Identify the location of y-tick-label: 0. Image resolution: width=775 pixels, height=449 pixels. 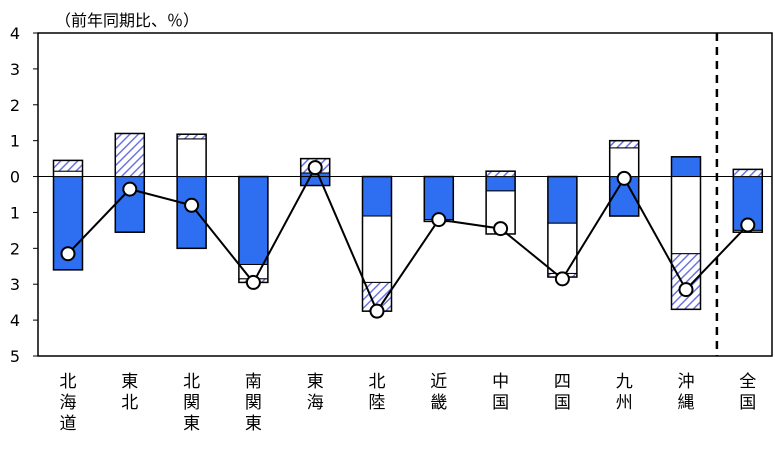
(15, 177).